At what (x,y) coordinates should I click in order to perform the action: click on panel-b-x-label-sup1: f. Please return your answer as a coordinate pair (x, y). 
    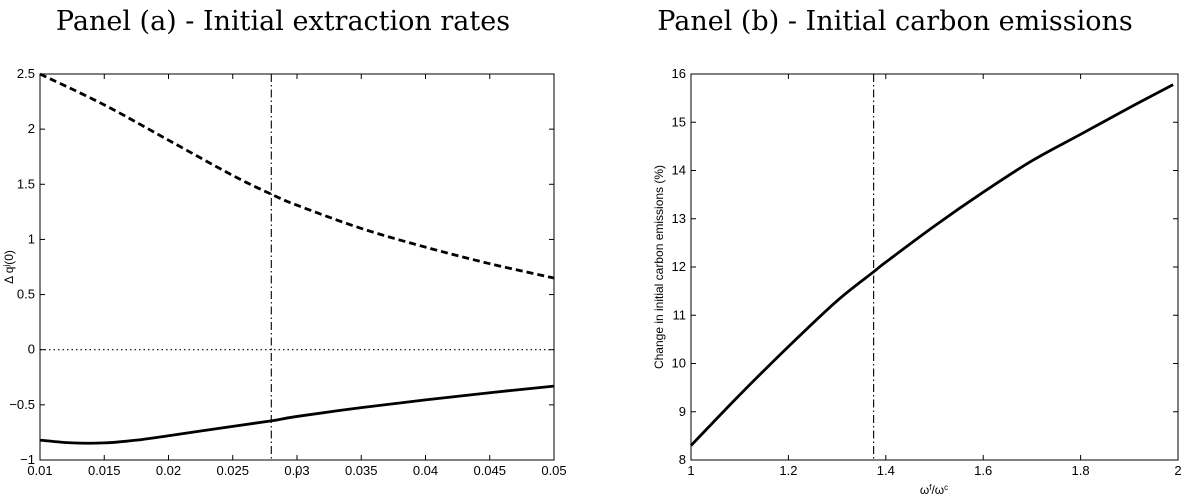
    Looking at the image, I should click on (930, 487).